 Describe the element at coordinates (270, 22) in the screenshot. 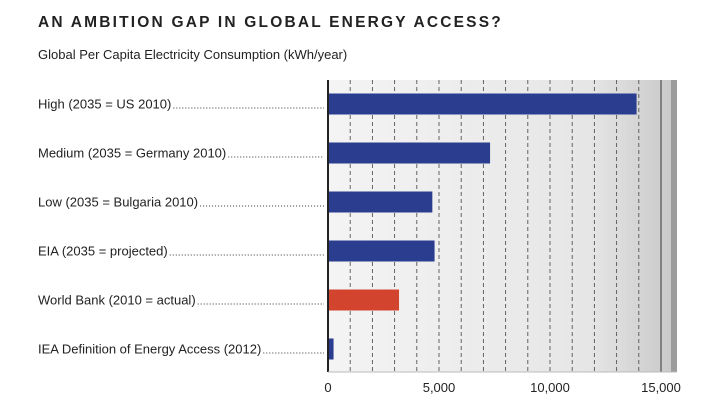

I see `chart-title: AN AMBITION GAP IN GLOBAL ENERGY ACCESS?` at that location.